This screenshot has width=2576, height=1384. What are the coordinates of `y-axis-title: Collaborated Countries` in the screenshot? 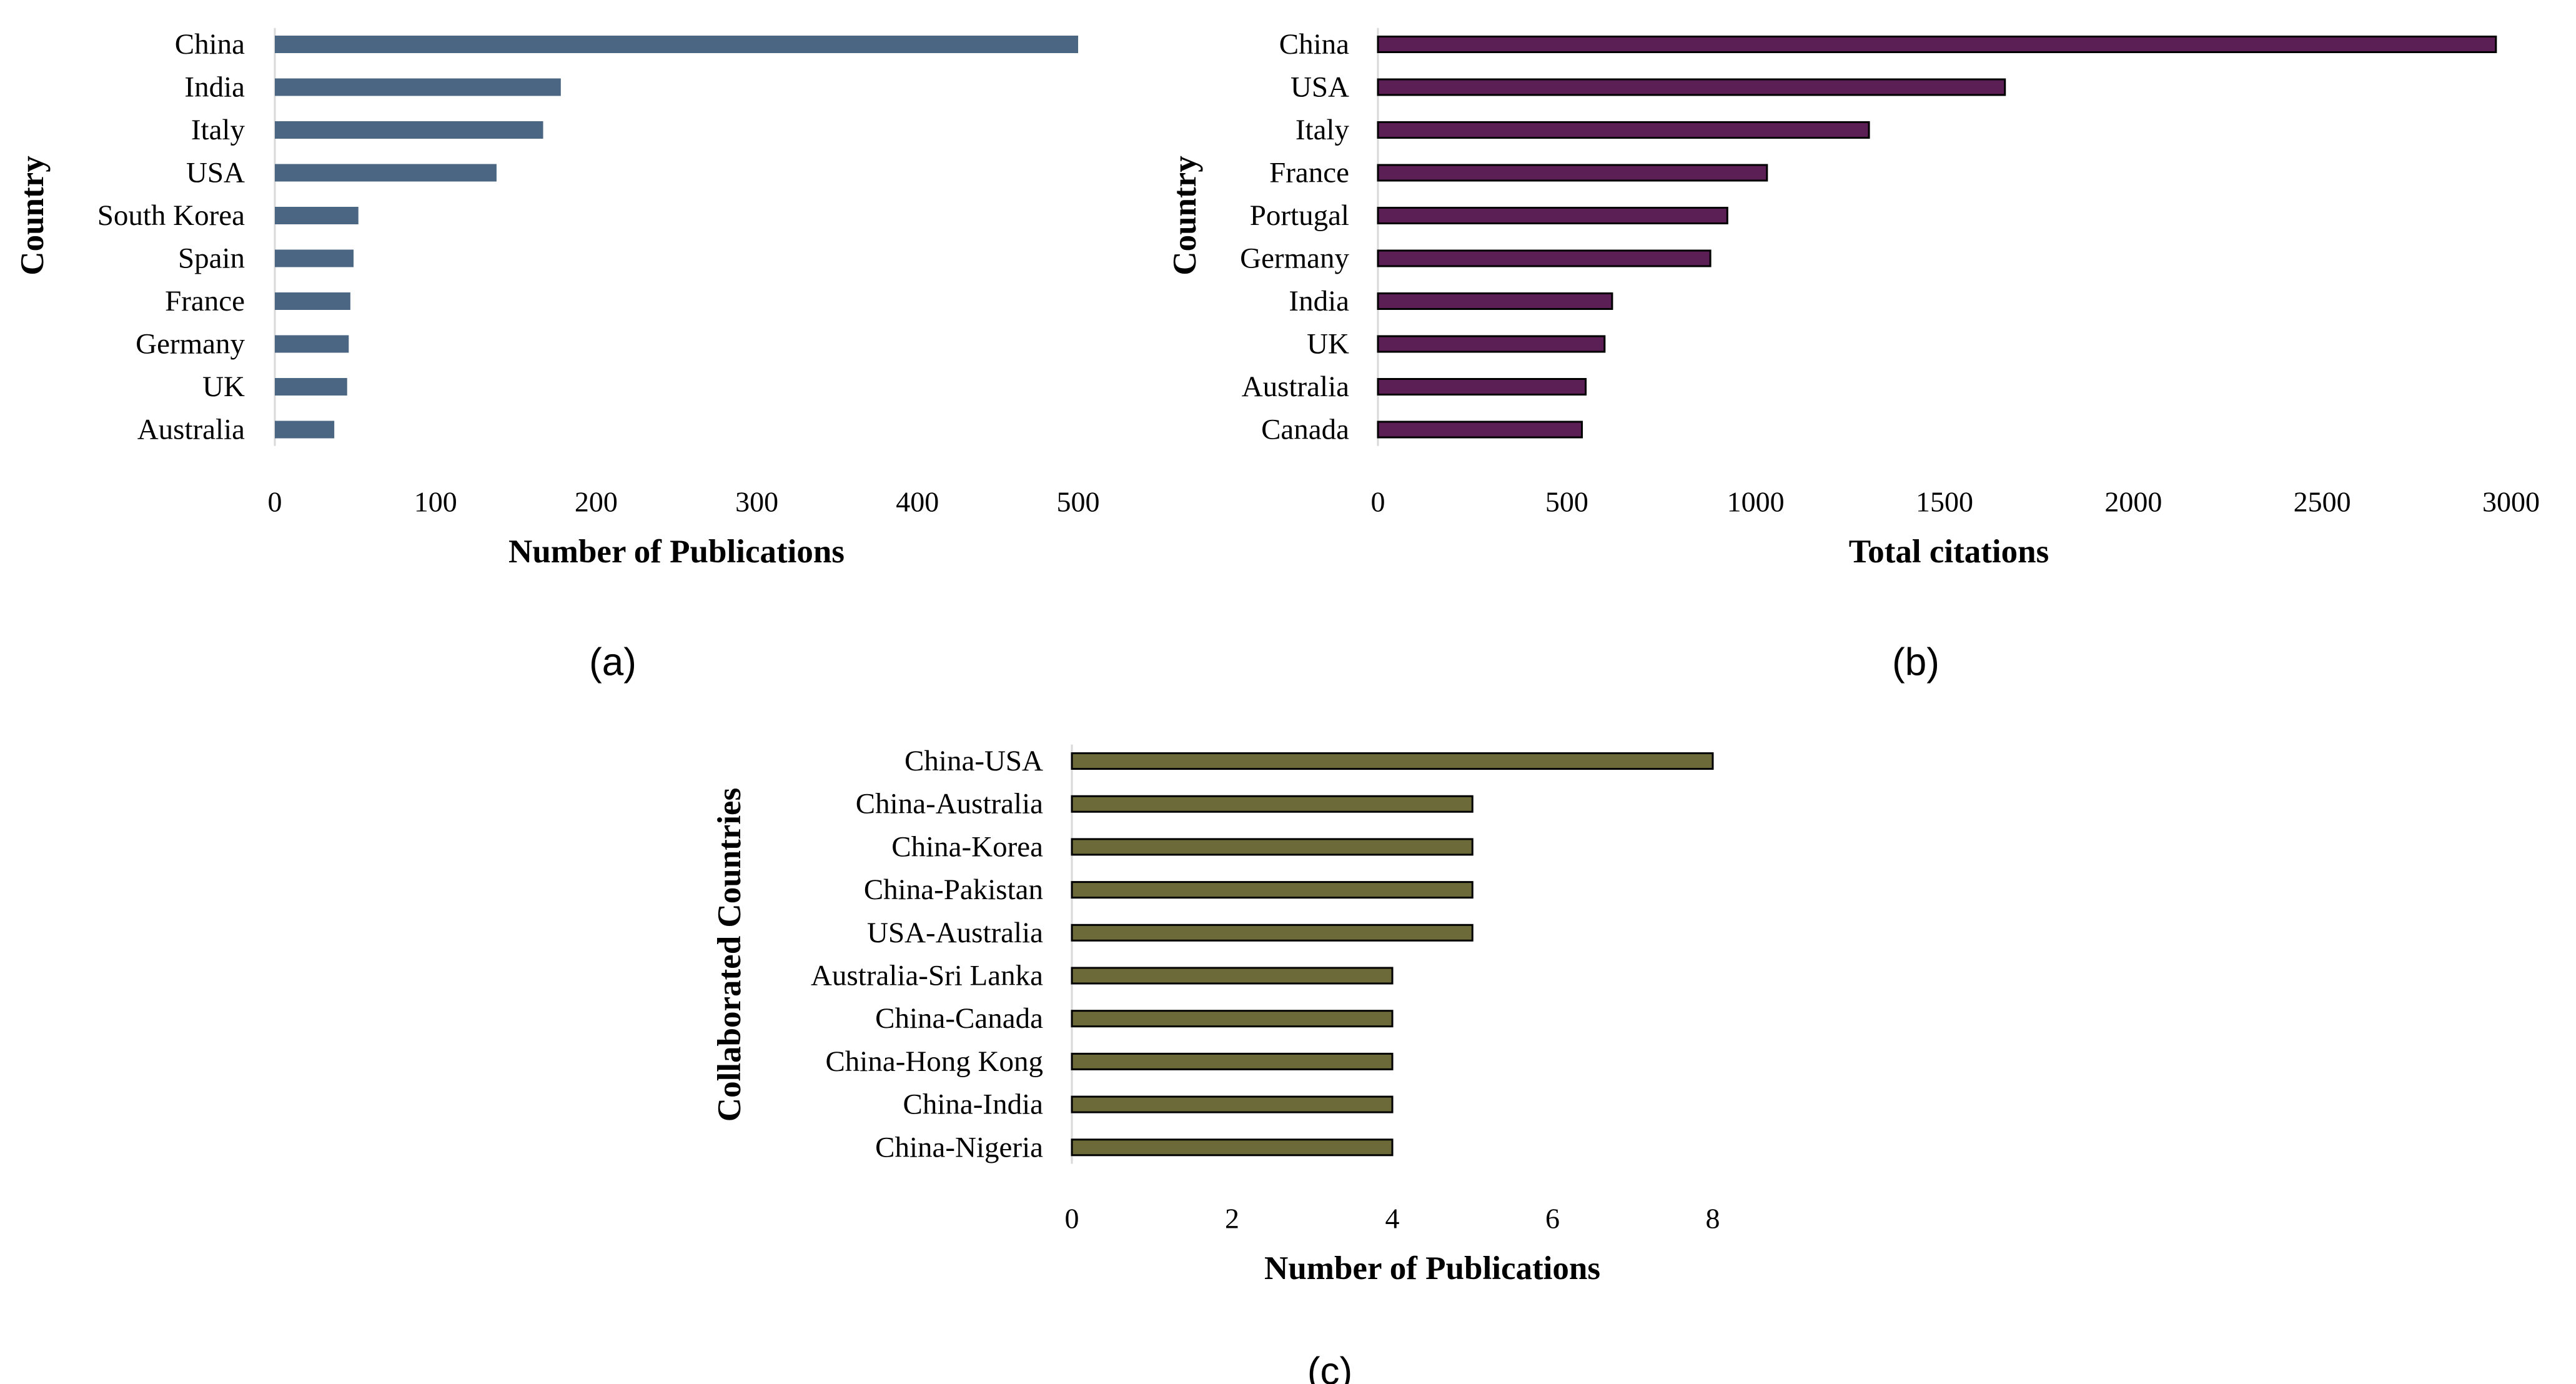 It's located at (729, 955).